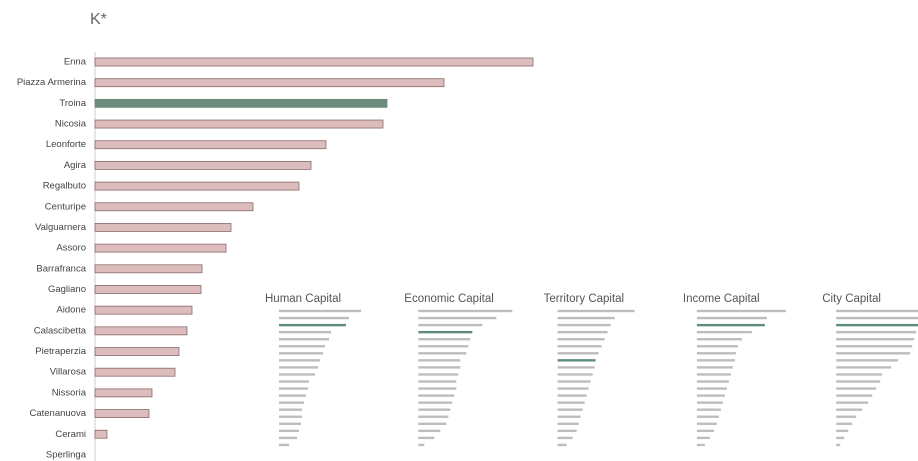 Image resolution: width=918 pixels, height=461 pixels. Describe the element at coordinates (52, 82) in the screenshot. I see `y-tick-label: Piazza Armerina` at that location.